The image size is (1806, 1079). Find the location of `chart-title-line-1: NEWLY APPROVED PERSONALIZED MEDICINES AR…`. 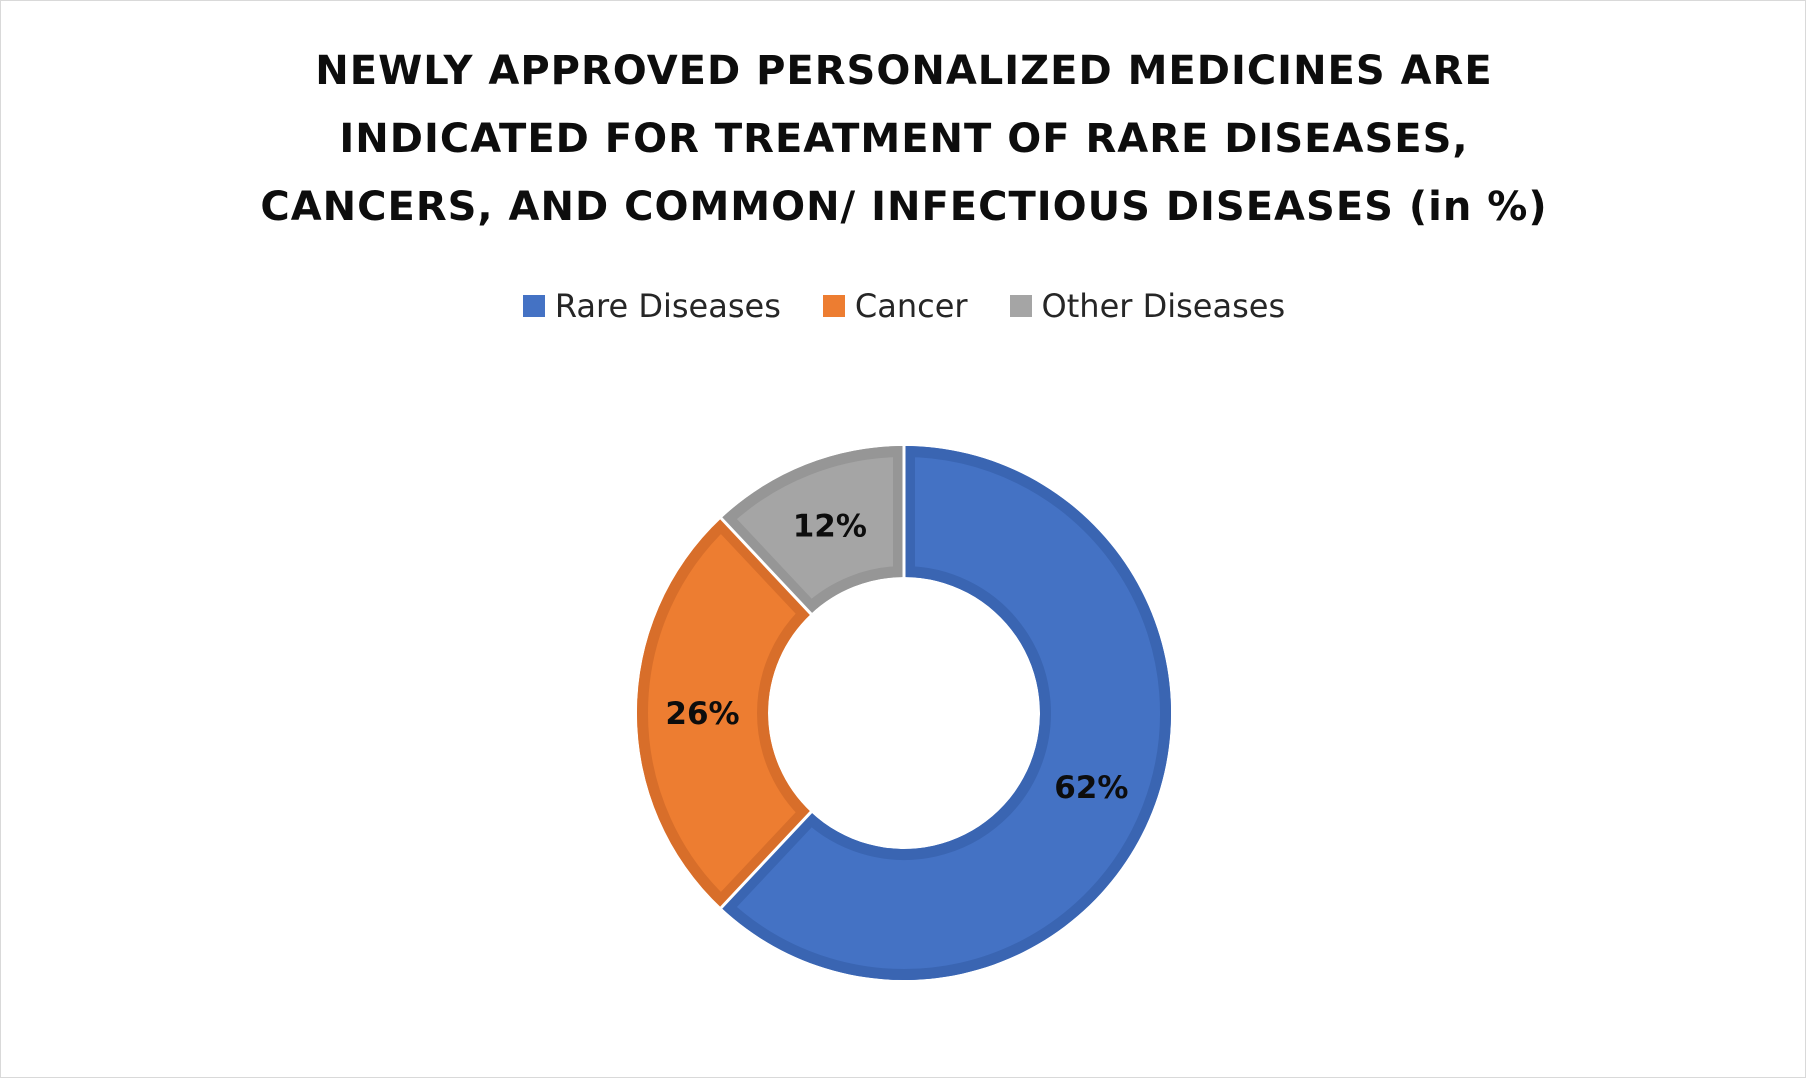

chart-title-line-1: NEWLY APPROVED PERSONALIZED MEDICINES AR… is located at coordinates (904, 71).